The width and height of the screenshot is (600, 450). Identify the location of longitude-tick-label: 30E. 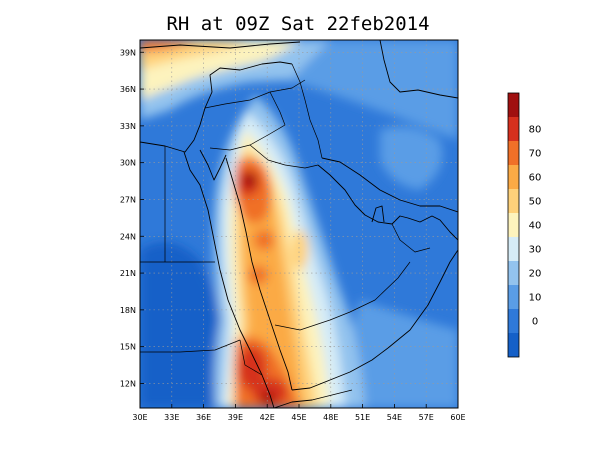
(139, 417).